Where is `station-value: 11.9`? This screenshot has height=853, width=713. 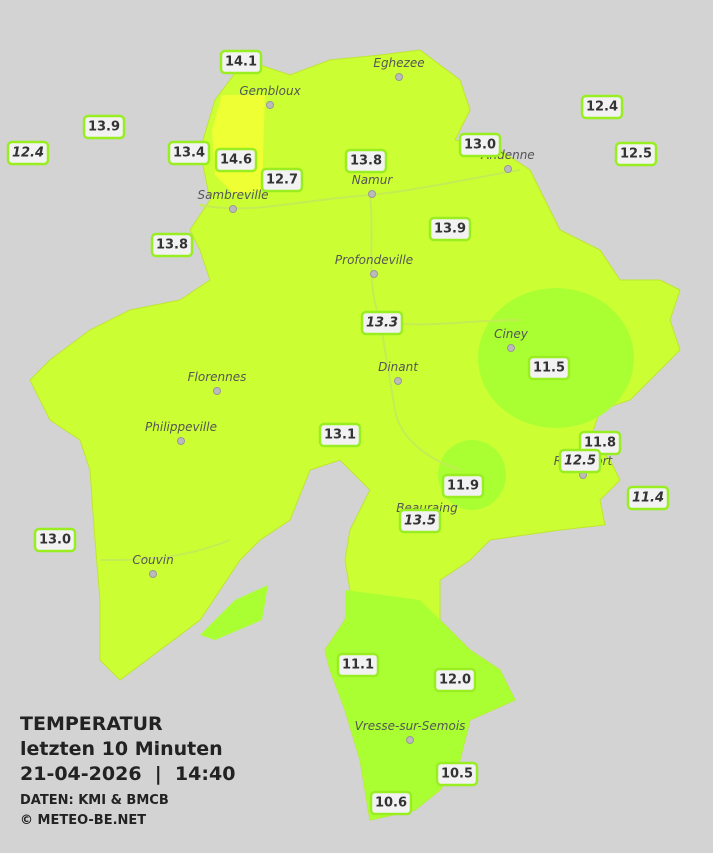
station-value: 11.9 is located at coordinates (463, 486).